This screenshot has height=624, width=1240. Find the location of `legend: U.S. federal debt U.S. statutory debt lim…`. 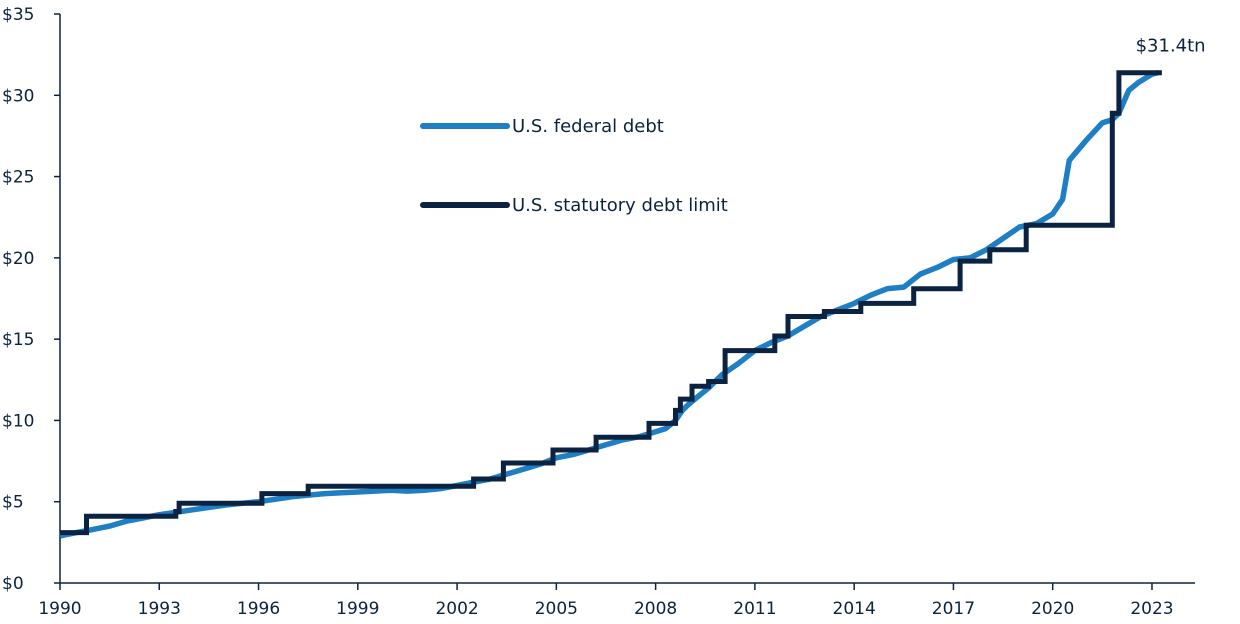

legend: U.S. federal debt U.S. statutory debt lim… is located at coordinates (574, 166).